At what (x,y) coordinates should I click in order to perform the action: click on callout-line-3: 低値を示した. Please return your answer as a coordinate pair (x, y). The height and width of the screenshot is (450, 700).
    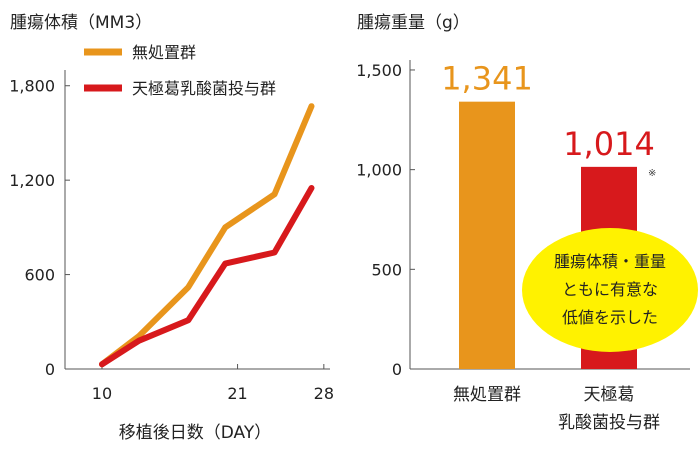
    Looking at the image, I should click on (610, 317).